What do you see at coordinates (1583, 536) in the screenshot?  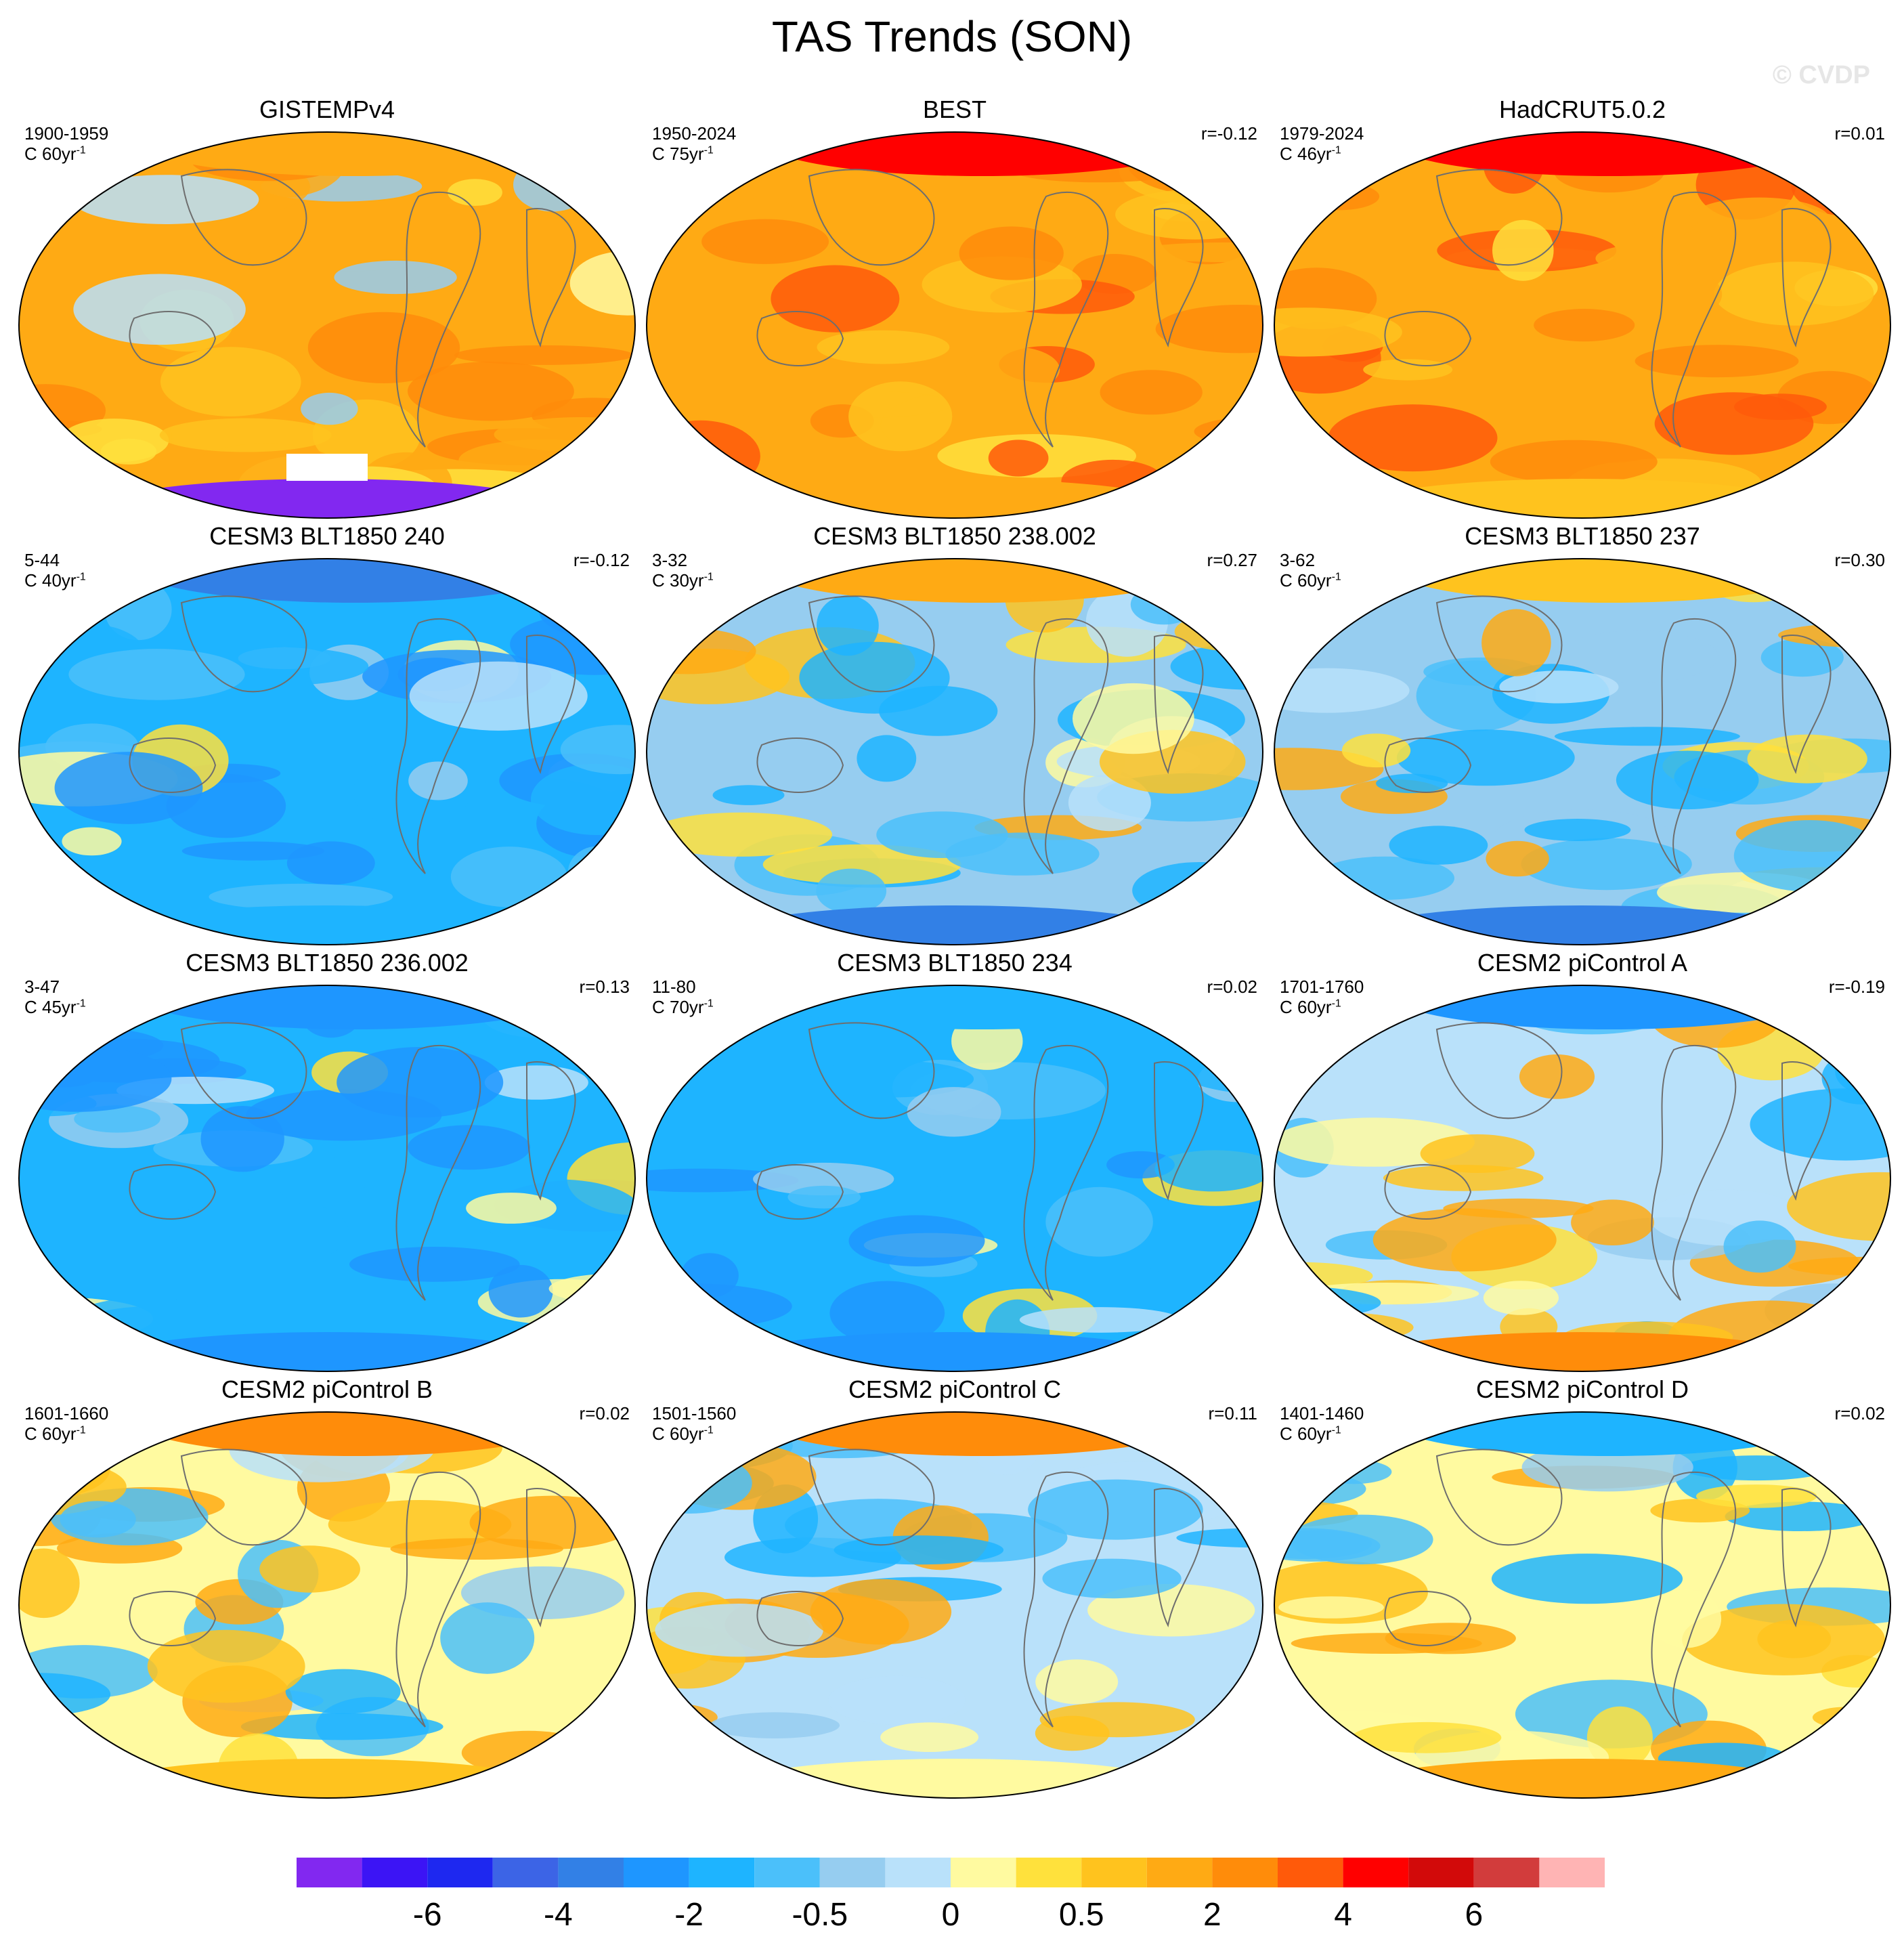 I see `panel-title: CESM3 BLT1850 237` at bounding box center [1583, 536].